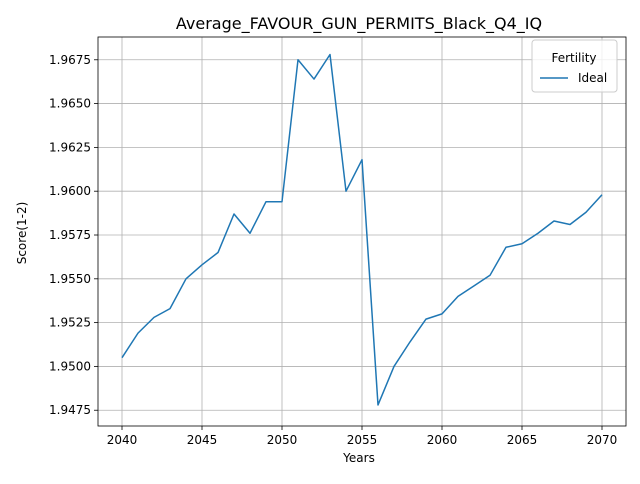 This screenshot has height=484, width=640. What do you see at coordinates (574, 66) in the screenshot?
I see `legend: Fertility Ideal` at bounding box center [574, 66].